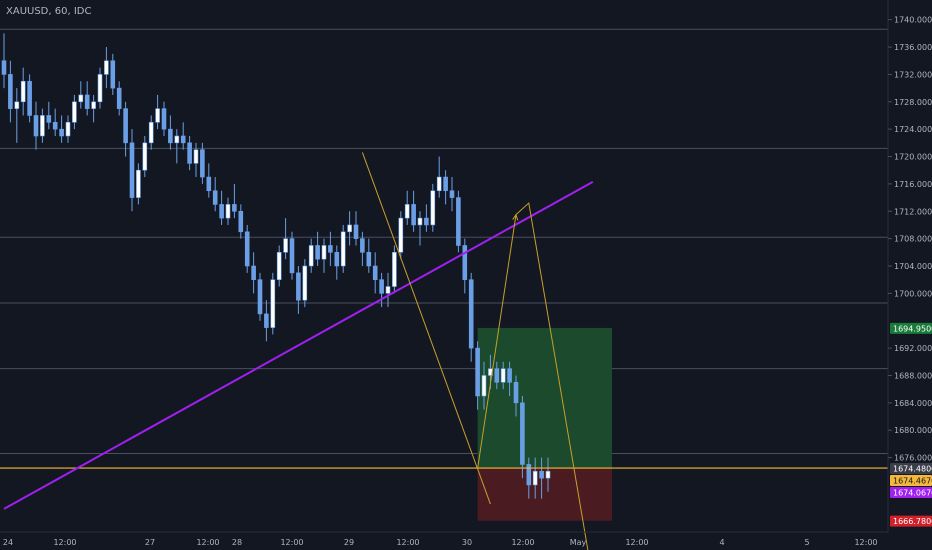 This screenshot has height=550, width=932. I want to click on y-tick-label-15: 1676.0000, so click(913, 458).